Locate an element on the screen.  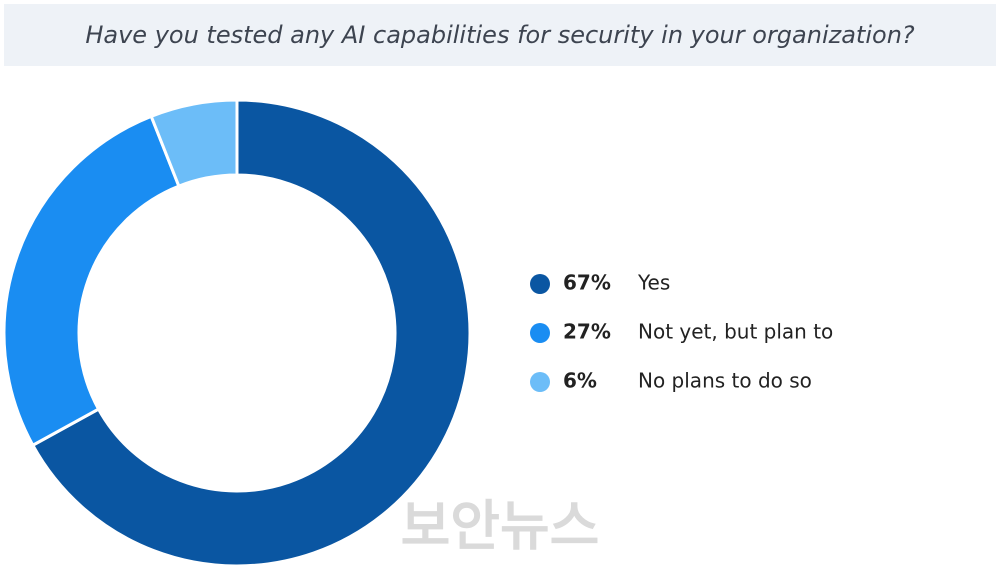
legend-value: 67% is located at coordinates (587, 283).